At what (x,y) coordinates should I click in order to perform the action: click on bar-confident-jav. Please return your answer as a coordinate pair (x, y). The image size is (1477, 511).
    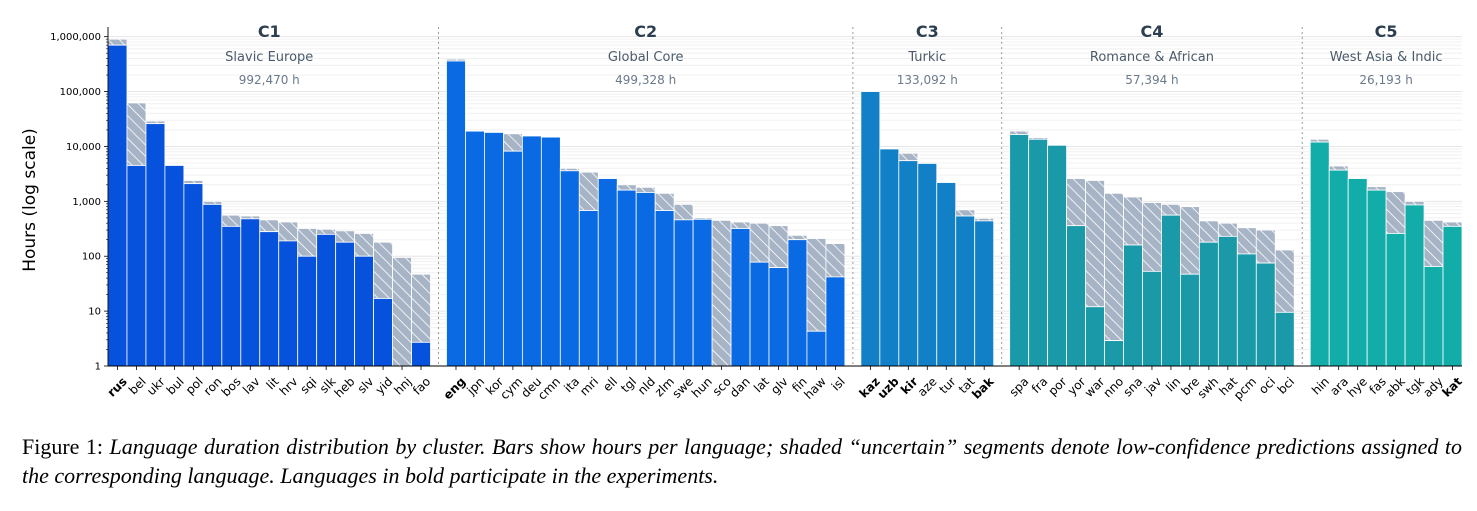
    Looking at the image, I should click on (1152, 318).